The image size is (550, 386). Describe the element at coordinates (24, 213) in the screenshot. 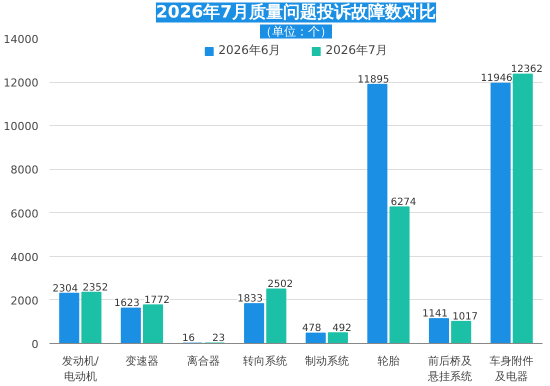

I see `y-tick-label: 6000` at that location.